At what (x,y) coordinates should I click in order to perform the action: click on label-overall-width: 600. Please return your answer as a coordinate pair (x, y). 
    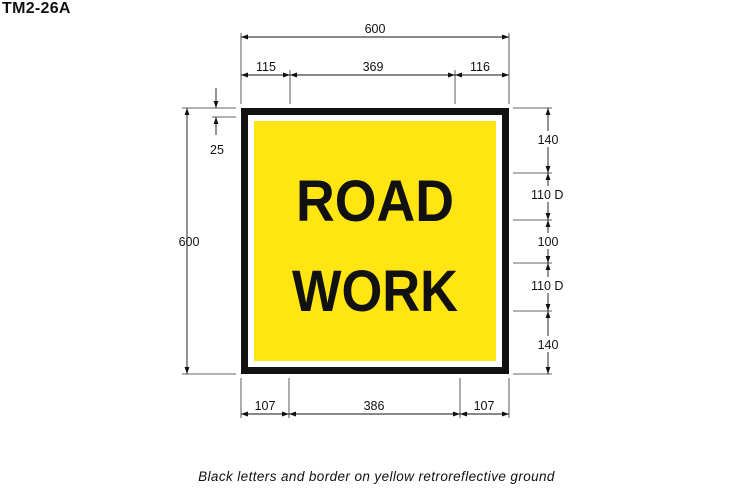
    Looking at the image, I should click on (375, 29).